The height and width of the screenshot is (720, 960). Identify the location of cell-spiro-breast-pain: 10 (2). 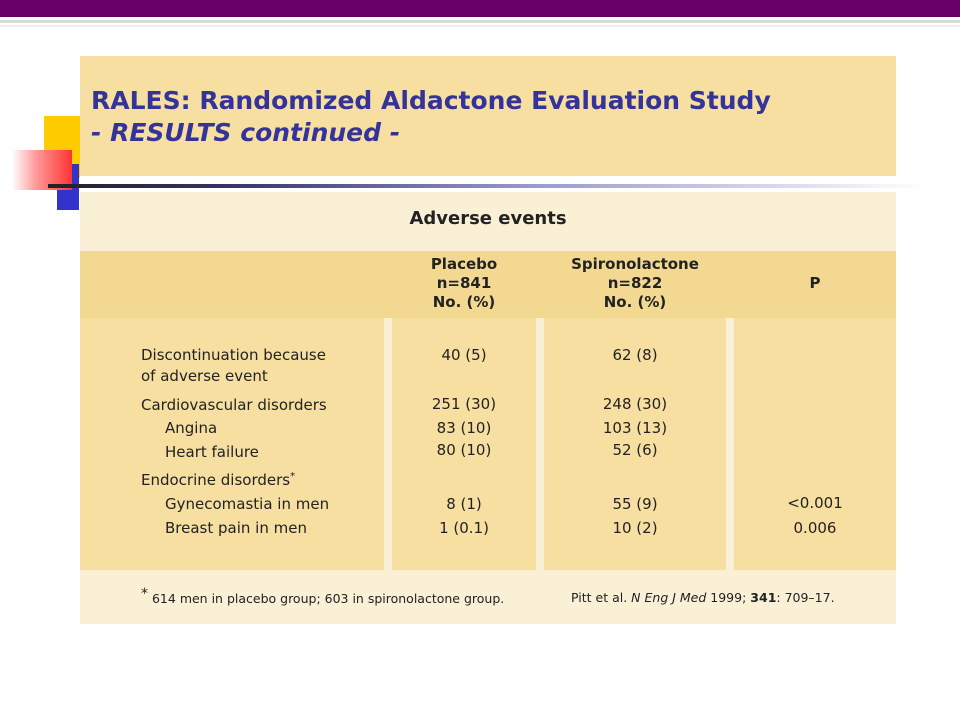
(635, 528).